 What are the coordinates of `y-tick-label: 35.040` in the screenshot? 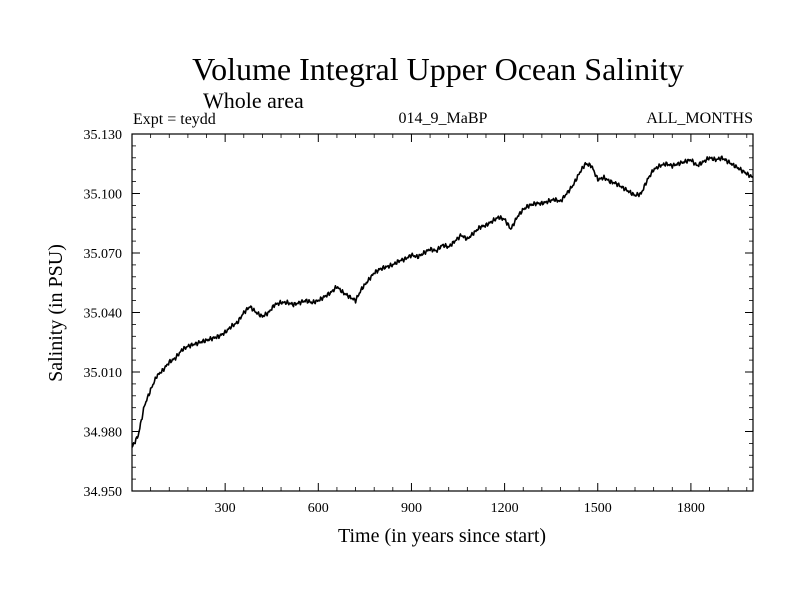 It's located at (103, 314).